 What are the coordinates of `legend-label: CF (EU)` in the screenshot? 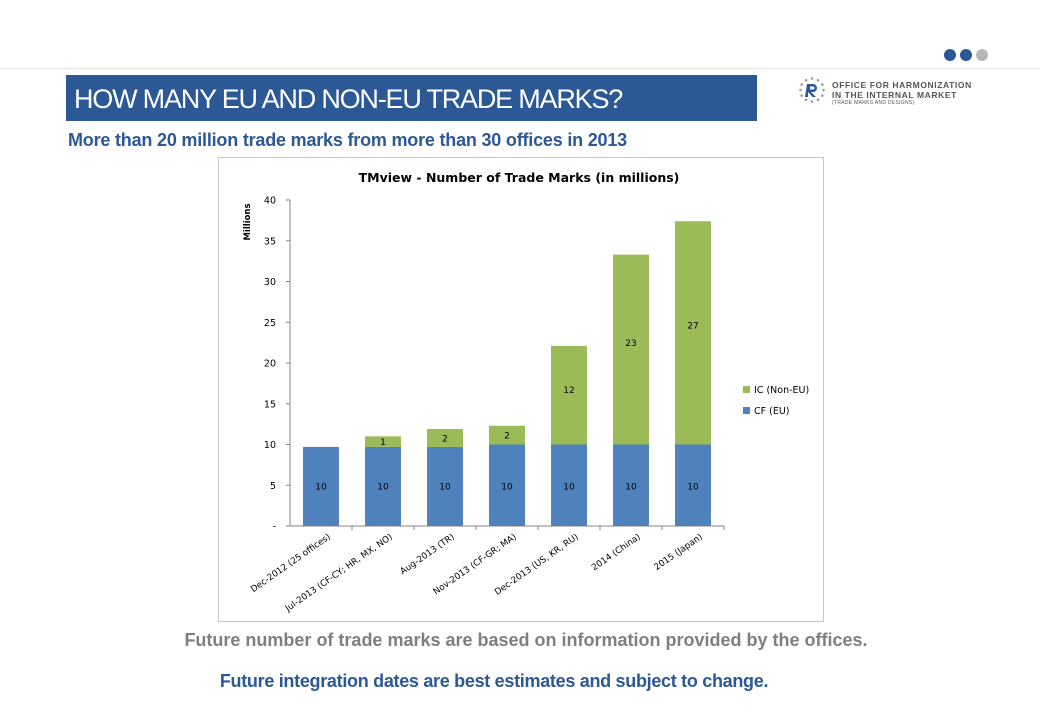 It's located at (772, 411).